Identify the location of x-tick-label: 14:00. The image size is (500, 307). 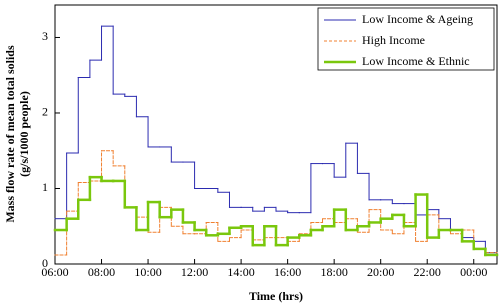
(240, 272).